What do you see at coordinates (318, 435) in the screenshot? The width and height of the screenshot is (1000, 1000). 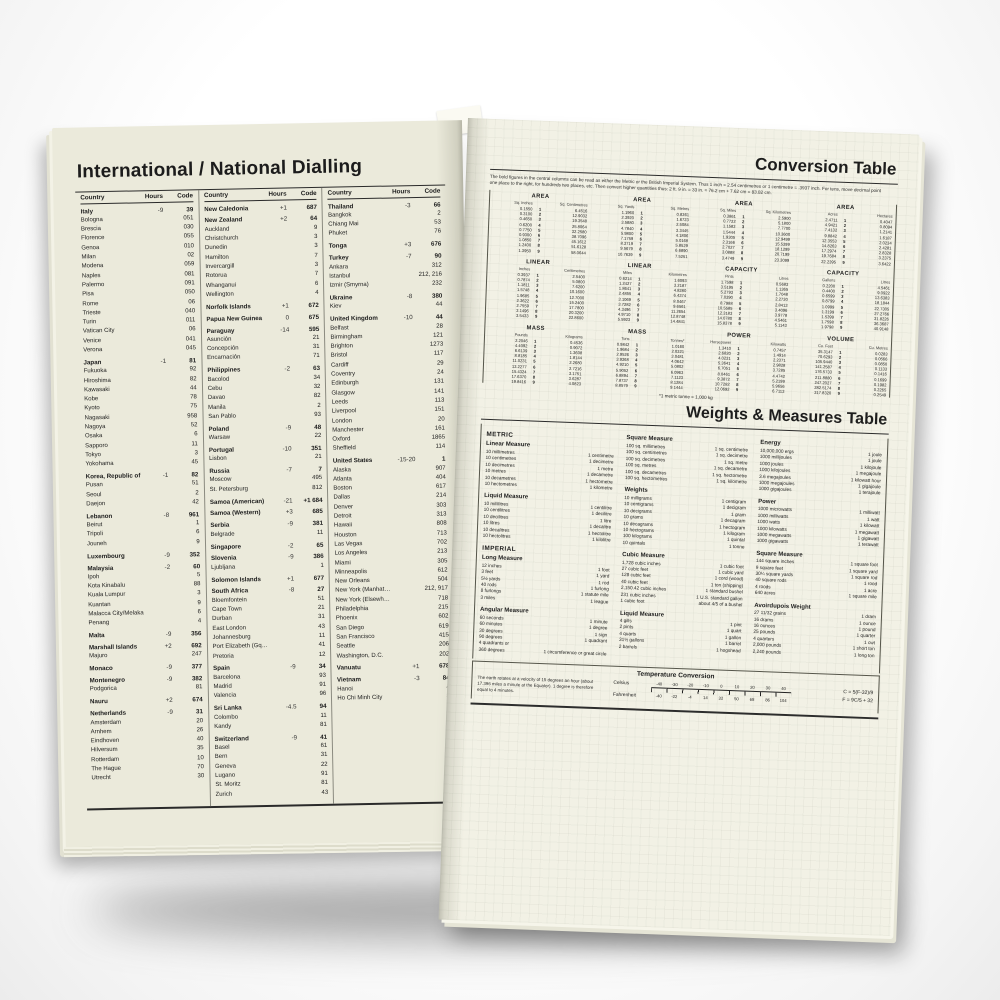 I see `dial-code: 22` at bounding box center [318, 435].